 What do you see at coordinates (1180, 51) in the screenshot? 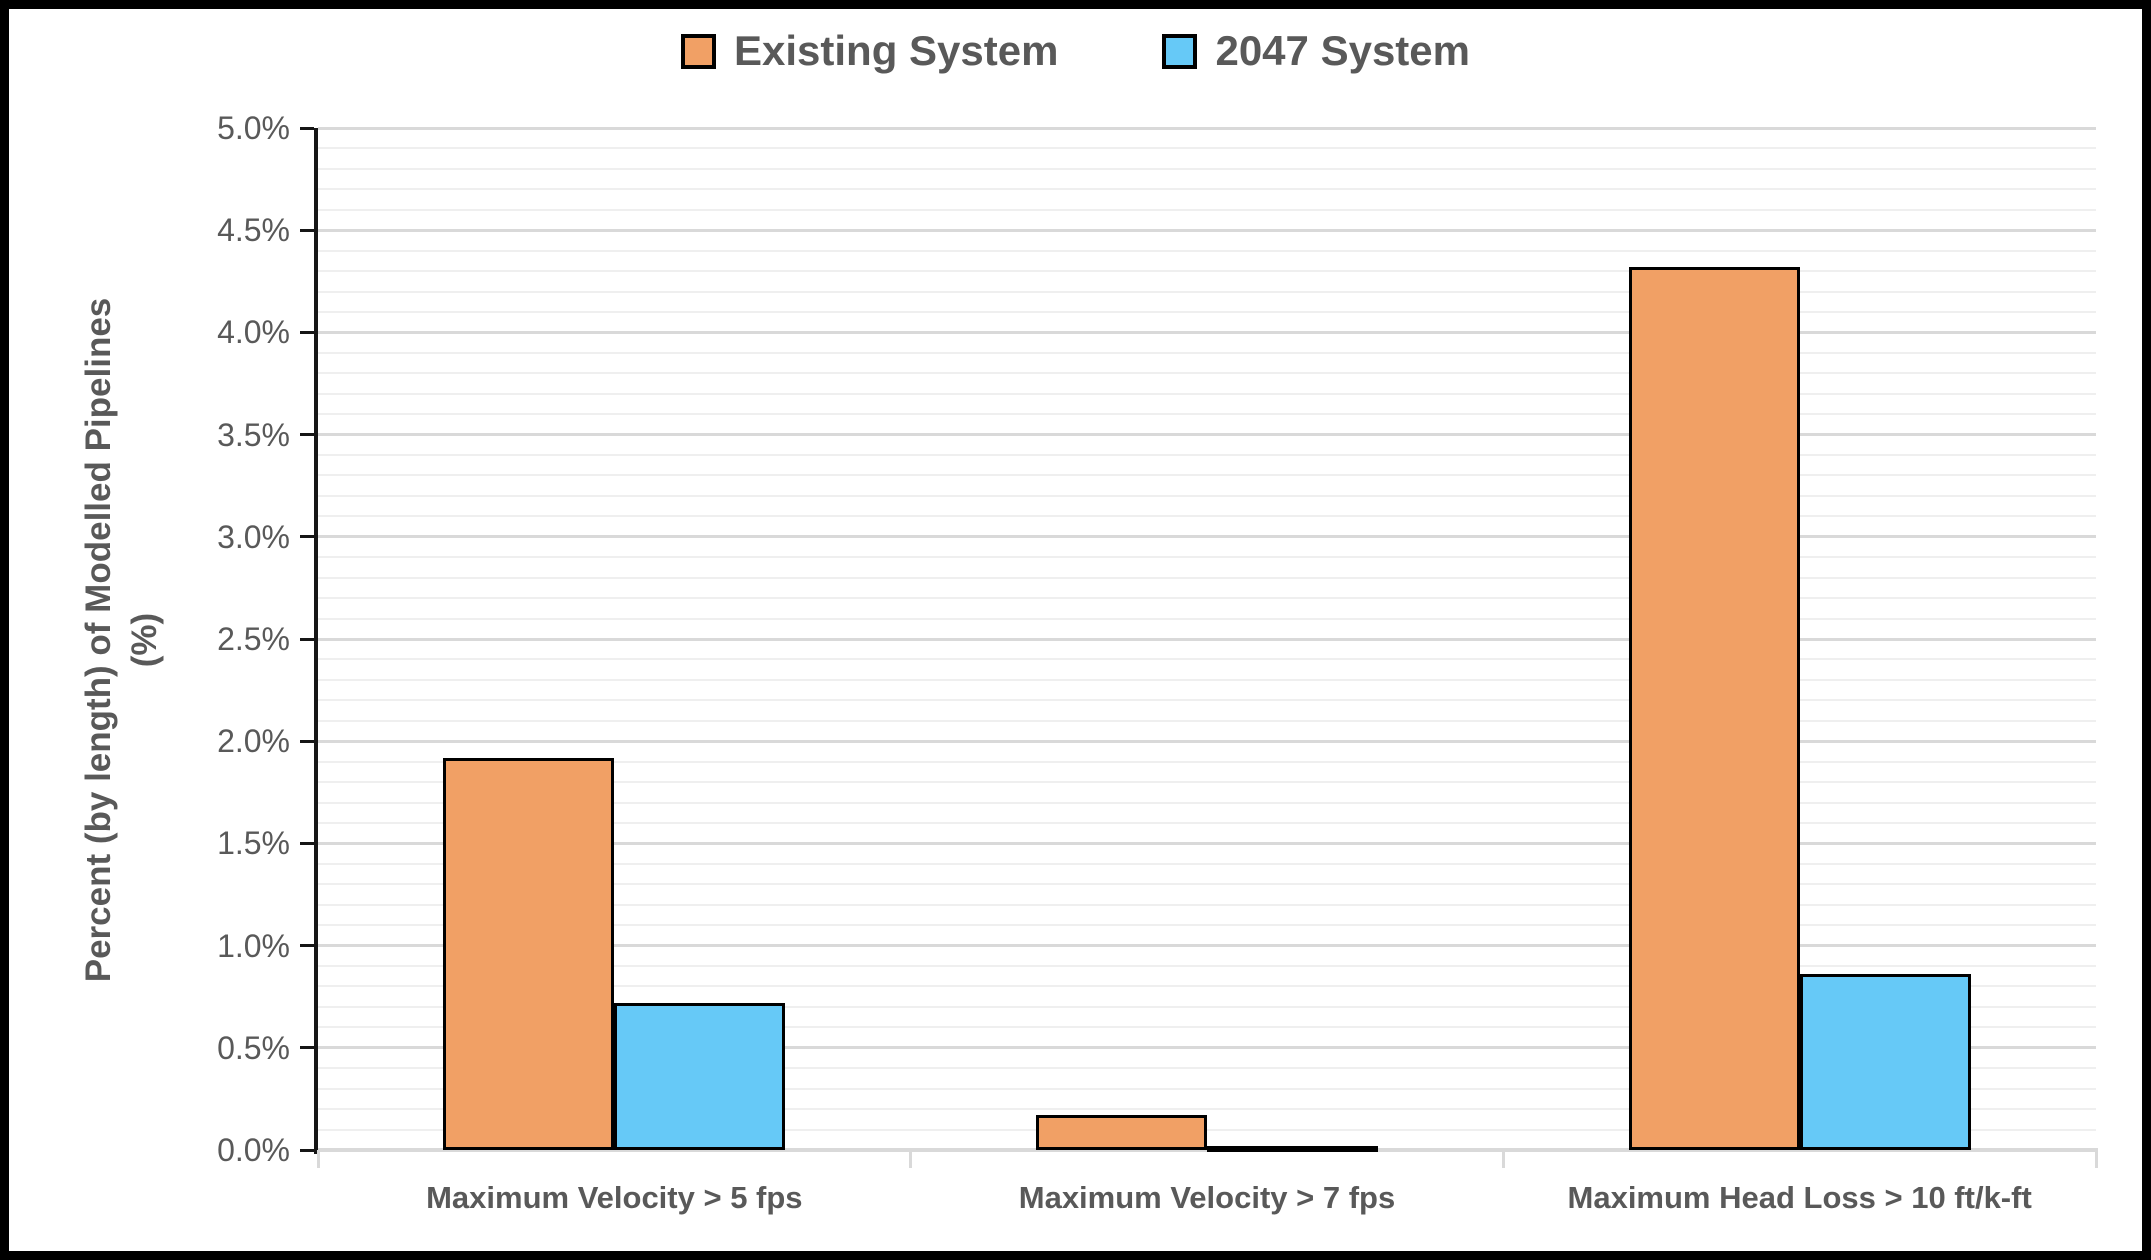
I see `2047-system-swatch-icon` at bounding box center [1180, 51].